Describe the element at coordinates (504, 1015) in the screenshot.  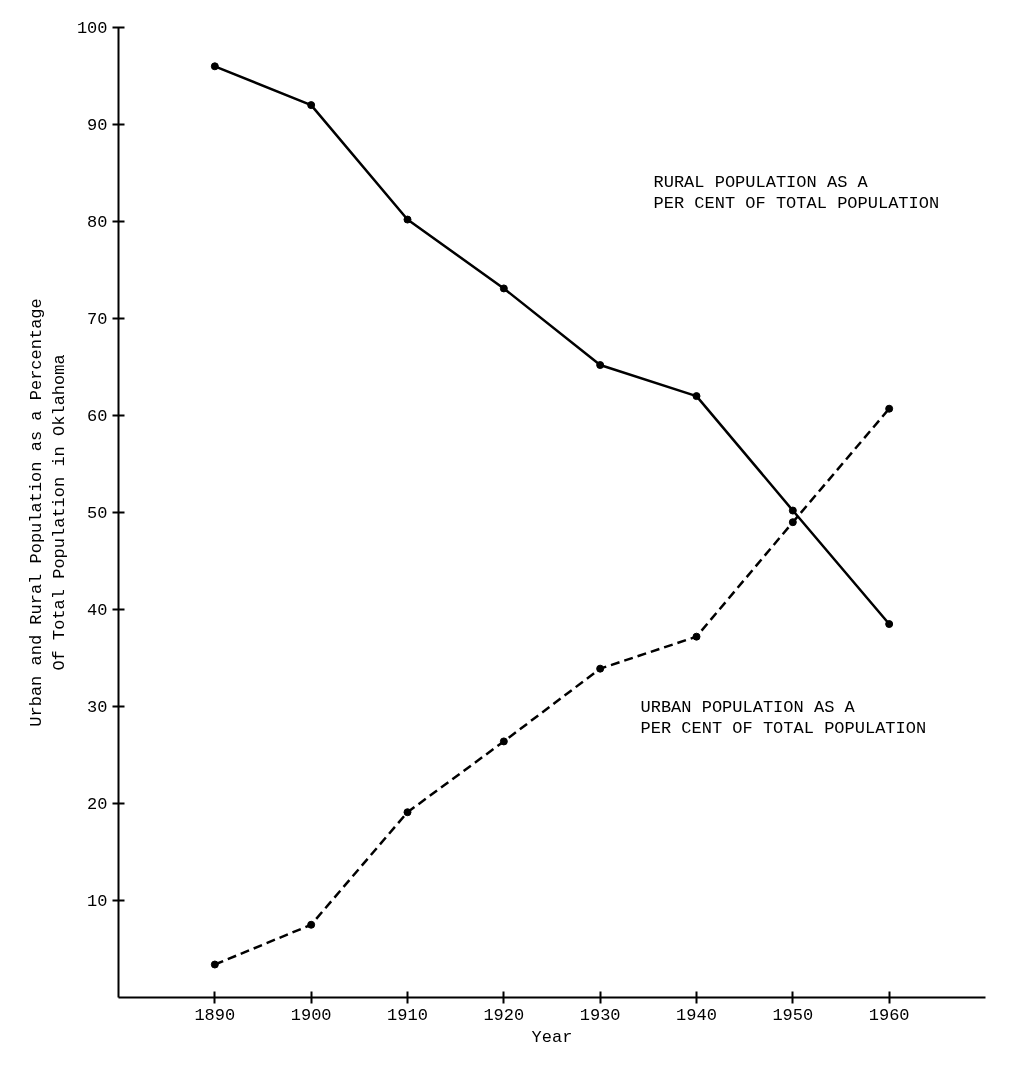
I see `x-tick-label: 1920` at that location.